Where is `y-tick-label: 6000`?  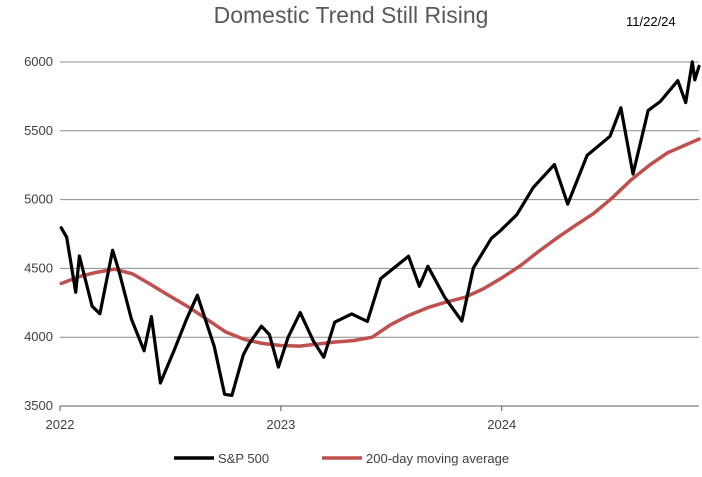 y-tick-label: 6000 is located at coordinates (38, 61).